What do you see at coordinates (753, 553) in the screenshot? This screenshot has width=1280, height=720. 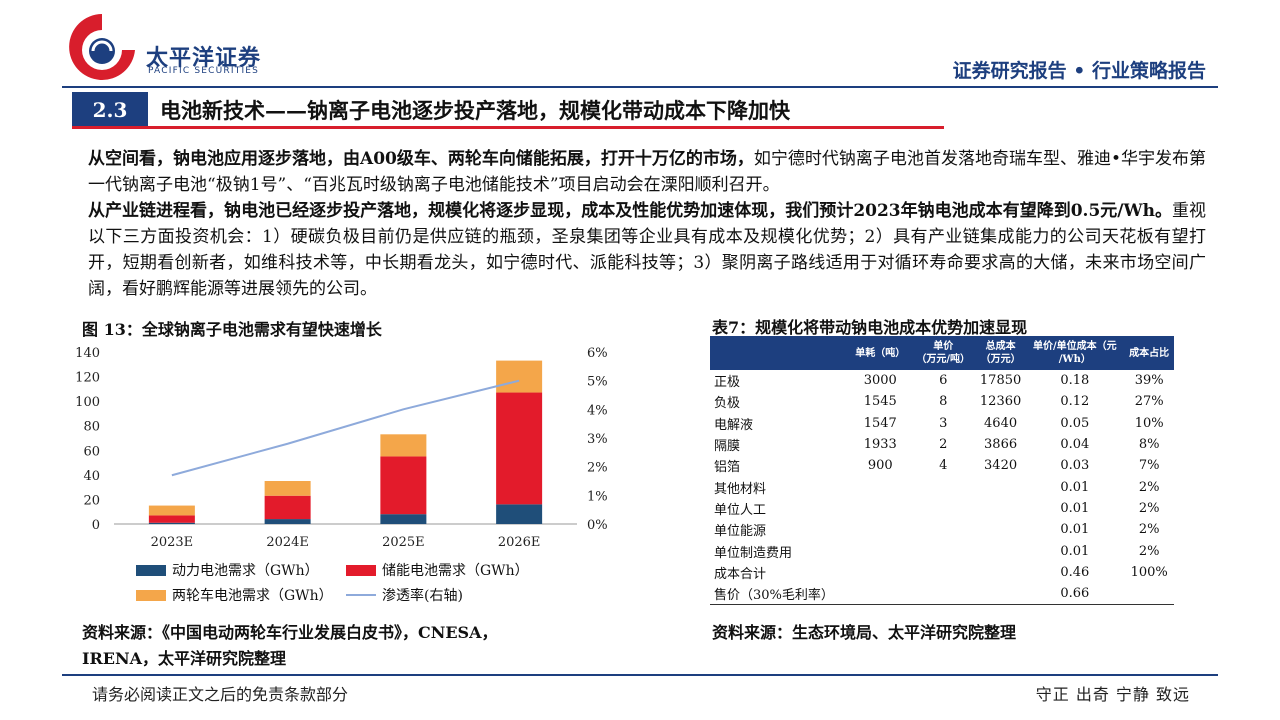 I see `row-label: 单位制造费用` at bounding box center [753, 553].